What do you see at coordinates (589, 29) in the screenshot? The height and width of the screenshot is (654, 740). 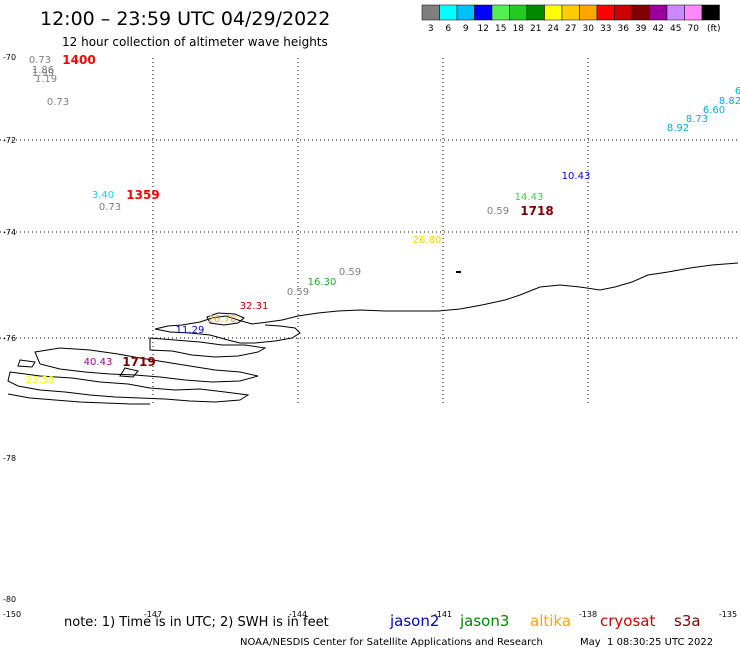 I see `legend-label: 30` at bounding box center [589, 29].